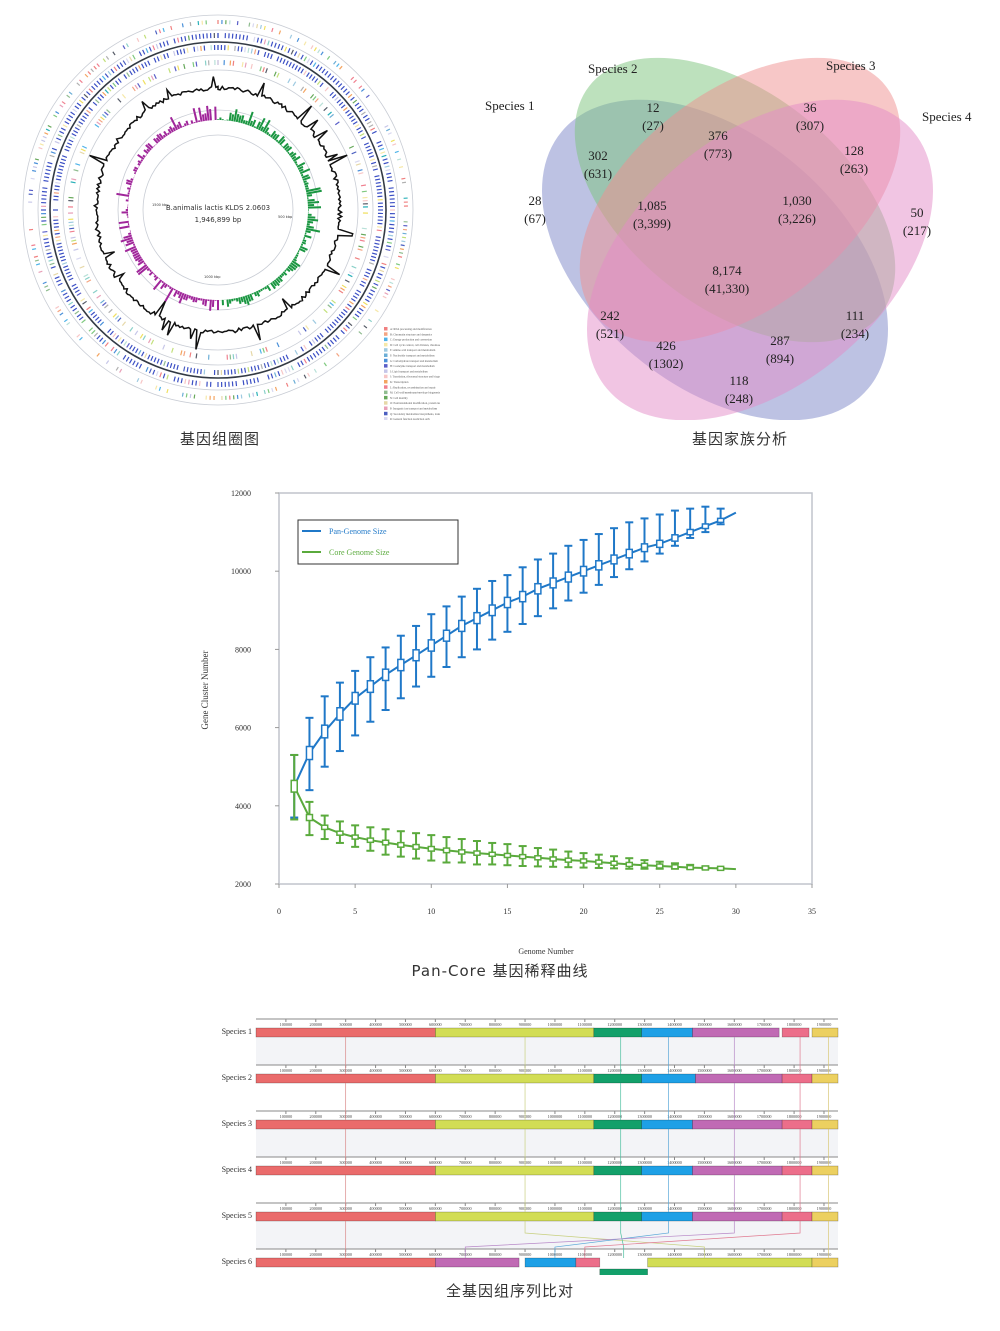 The width and height of the screenshot is (1000, 1331). Describe the element at coordinates (509, 105) in the screenshot. I see `venn-label-species-1: Species 1` at that location.